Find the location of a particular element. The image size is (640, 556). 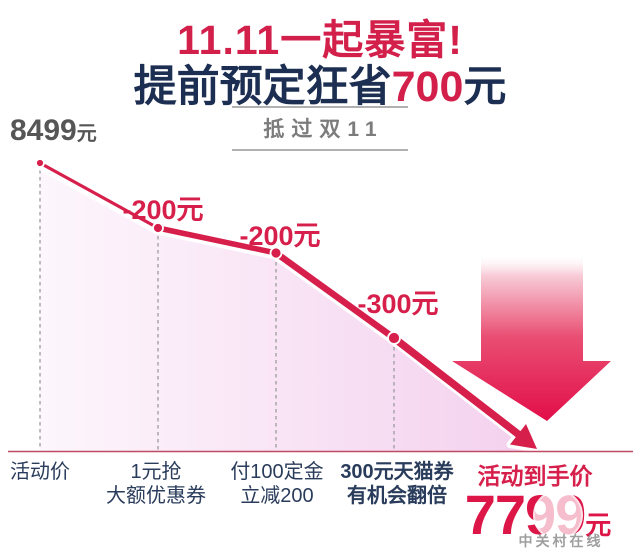

xlabel-deposit: 付100定金 立减200 is located at coordinates (277, 484).